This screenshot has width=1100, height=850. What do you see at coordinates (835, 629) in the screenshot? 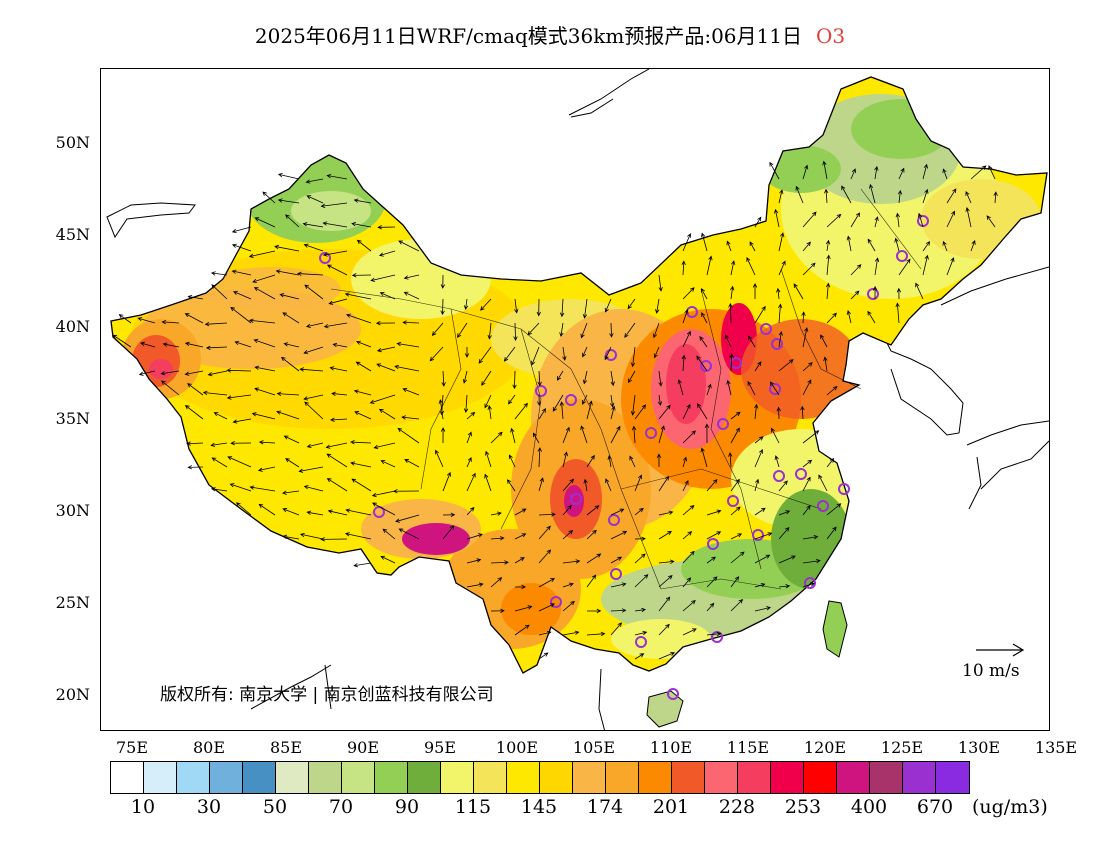
I see `taiwan` at bounding box center [835, 629].